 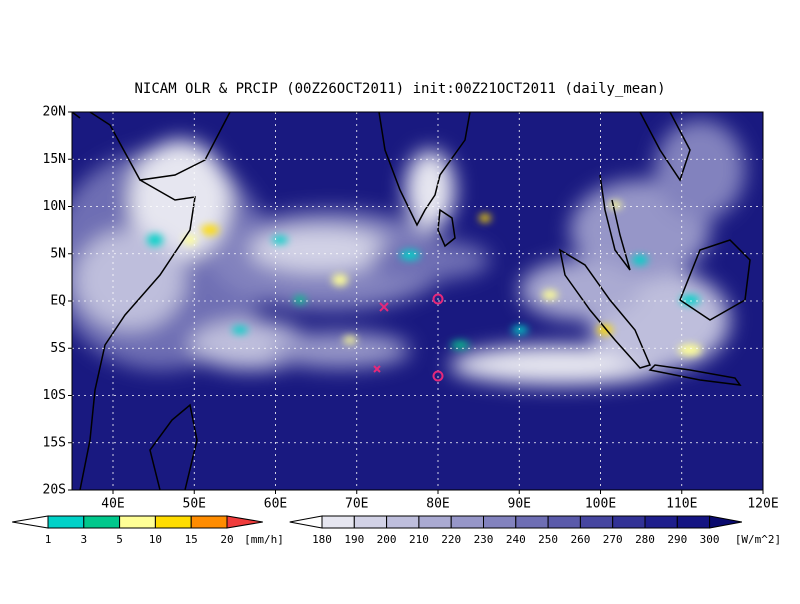 I want to click on colorbar-label: 20, so click(x=226, y=539).